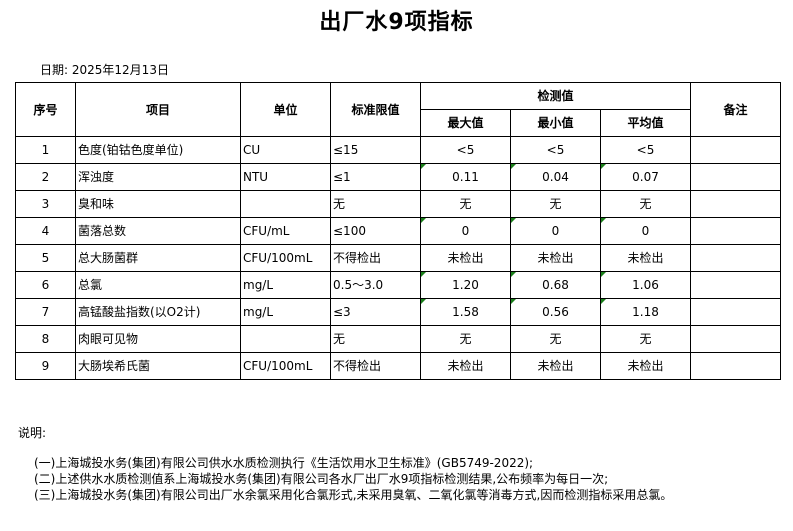 This screenshot has height=531, width=793. What do you see at coordinates (45, 339) in the screenshot?
I see `cell-no: 8` at bounding box center [45, 339].